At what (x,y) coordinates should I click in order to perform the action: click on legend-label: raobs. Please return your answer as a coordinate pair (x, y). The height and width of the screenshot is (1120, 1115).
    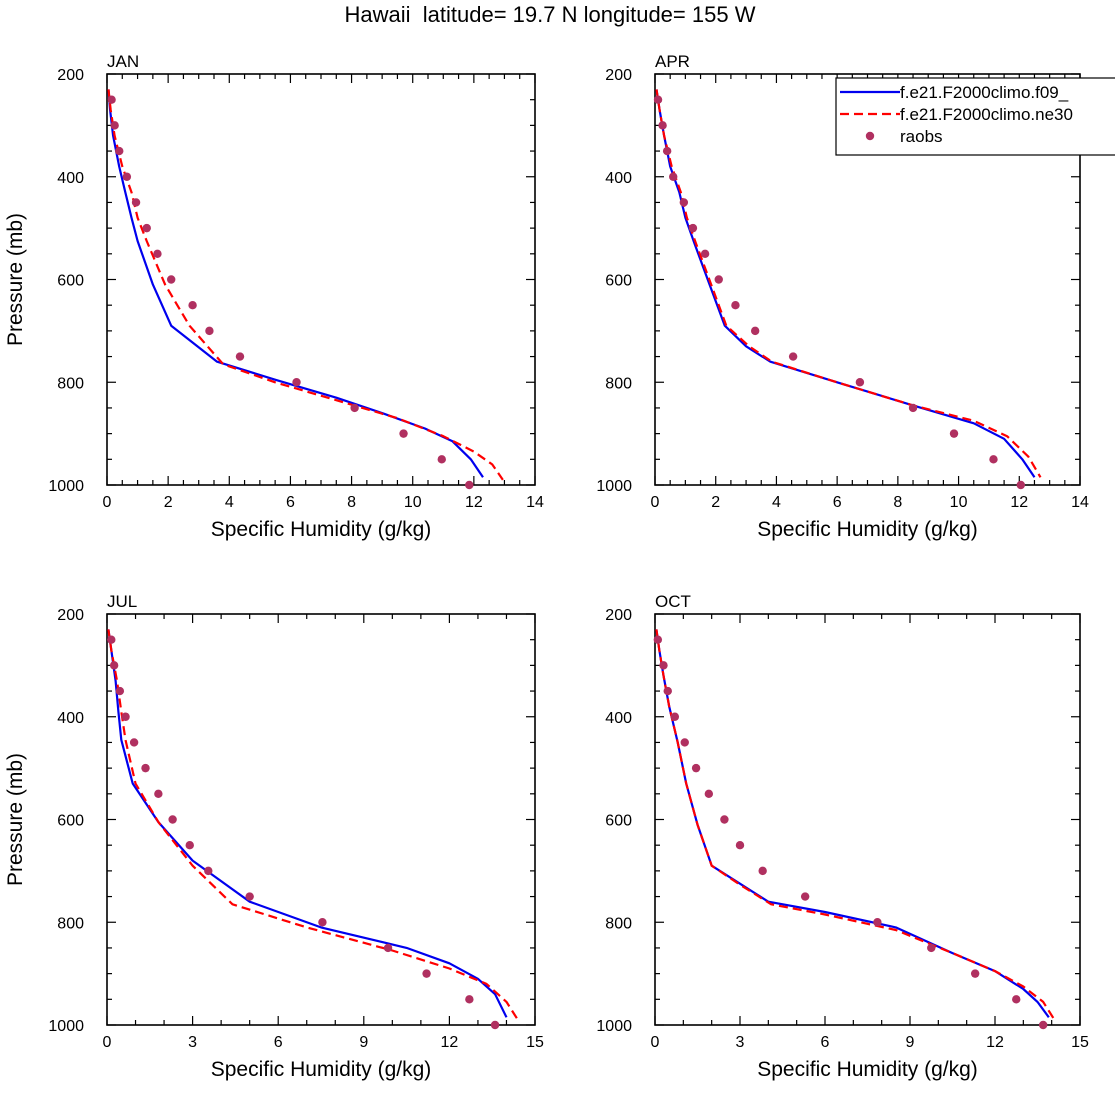
    Looking at the image, I should click on (921, 136).